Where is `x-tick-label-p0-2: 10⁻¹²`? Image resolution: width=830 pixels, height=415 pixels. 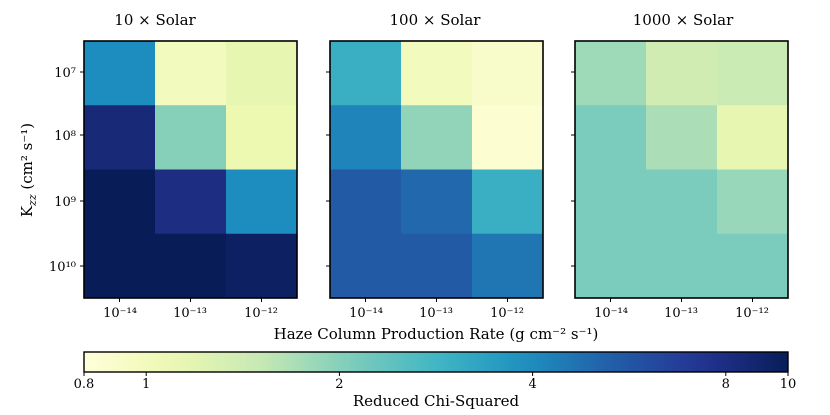 x-tick-label-p0-2: 10⁻¹² is located at coordinates (261, 313).